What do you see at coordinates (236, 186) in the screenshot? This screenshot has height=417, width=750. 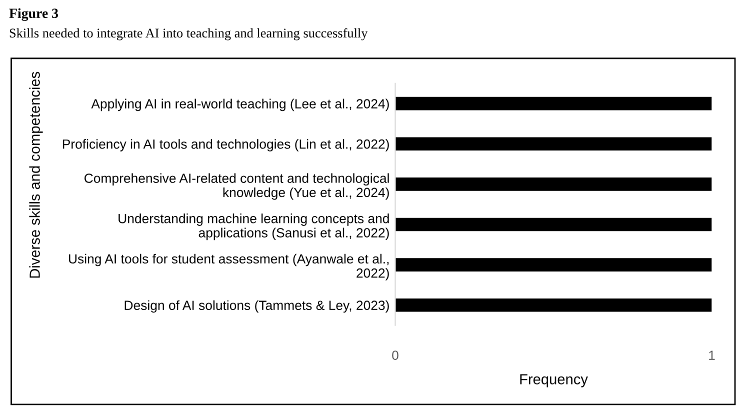 I see `y-tick-label: Comprehensive AI-related content and technological knowledge (Yue et al., 2024)` at bounding box center [236, 186].